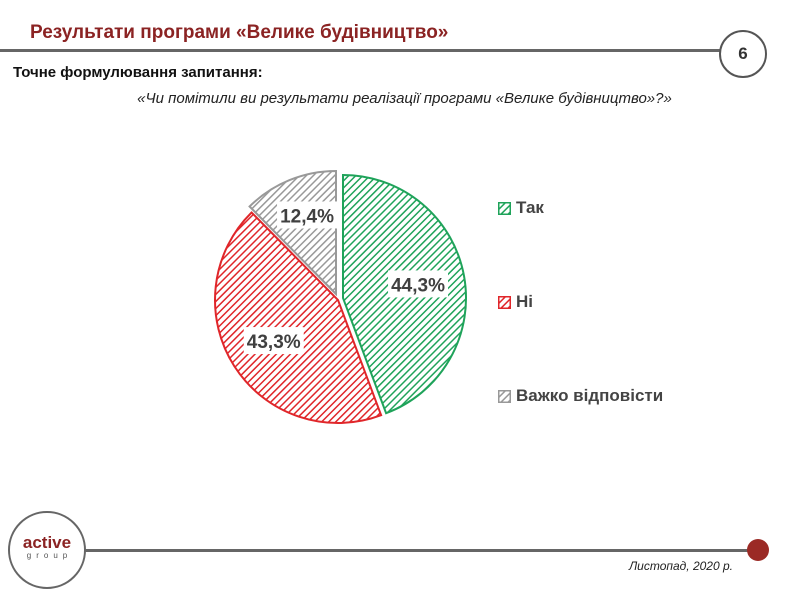 The image size is (799, 596). Describe the element at coordinates (743, 54) in the screenshot. I see `page-number: 6` at that location.